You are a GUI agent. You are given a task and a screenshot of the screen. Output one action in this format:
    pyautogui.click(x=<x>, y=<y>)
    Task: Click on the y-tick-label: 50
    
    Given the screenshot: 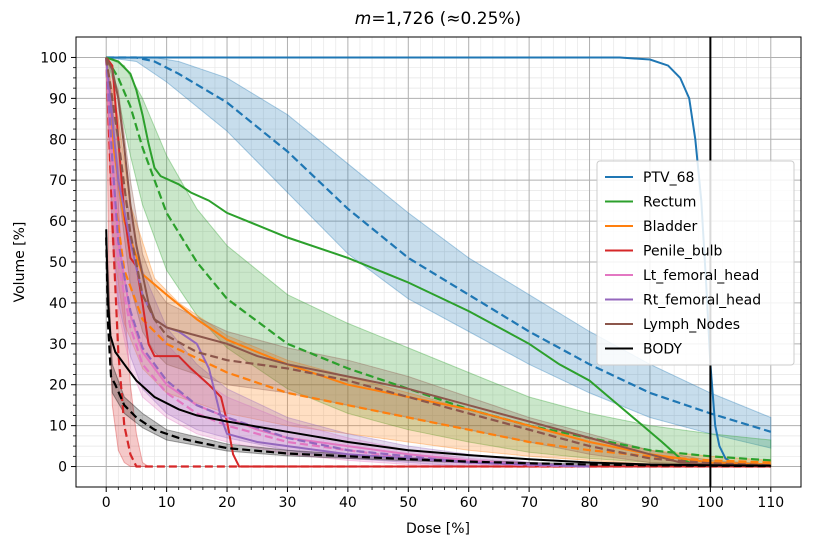 What is the action you would take?
    pyautogui.click(x=58, y=263)
    